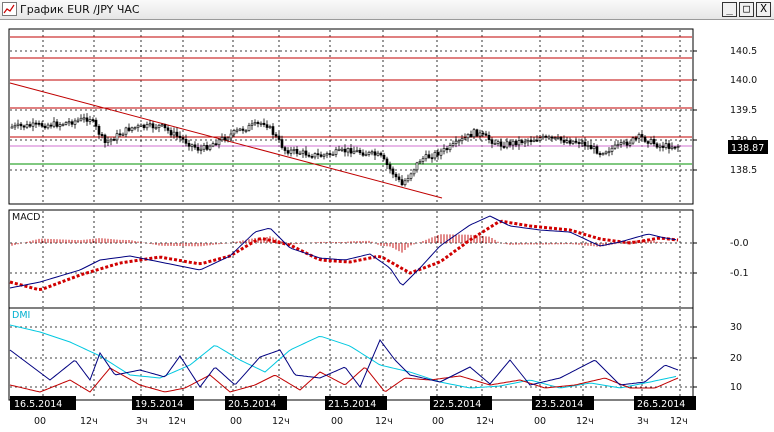  Describe the element at coordinates (38, 404) in the screenshot. I see `svg-text: 16.5.2014` at that location.